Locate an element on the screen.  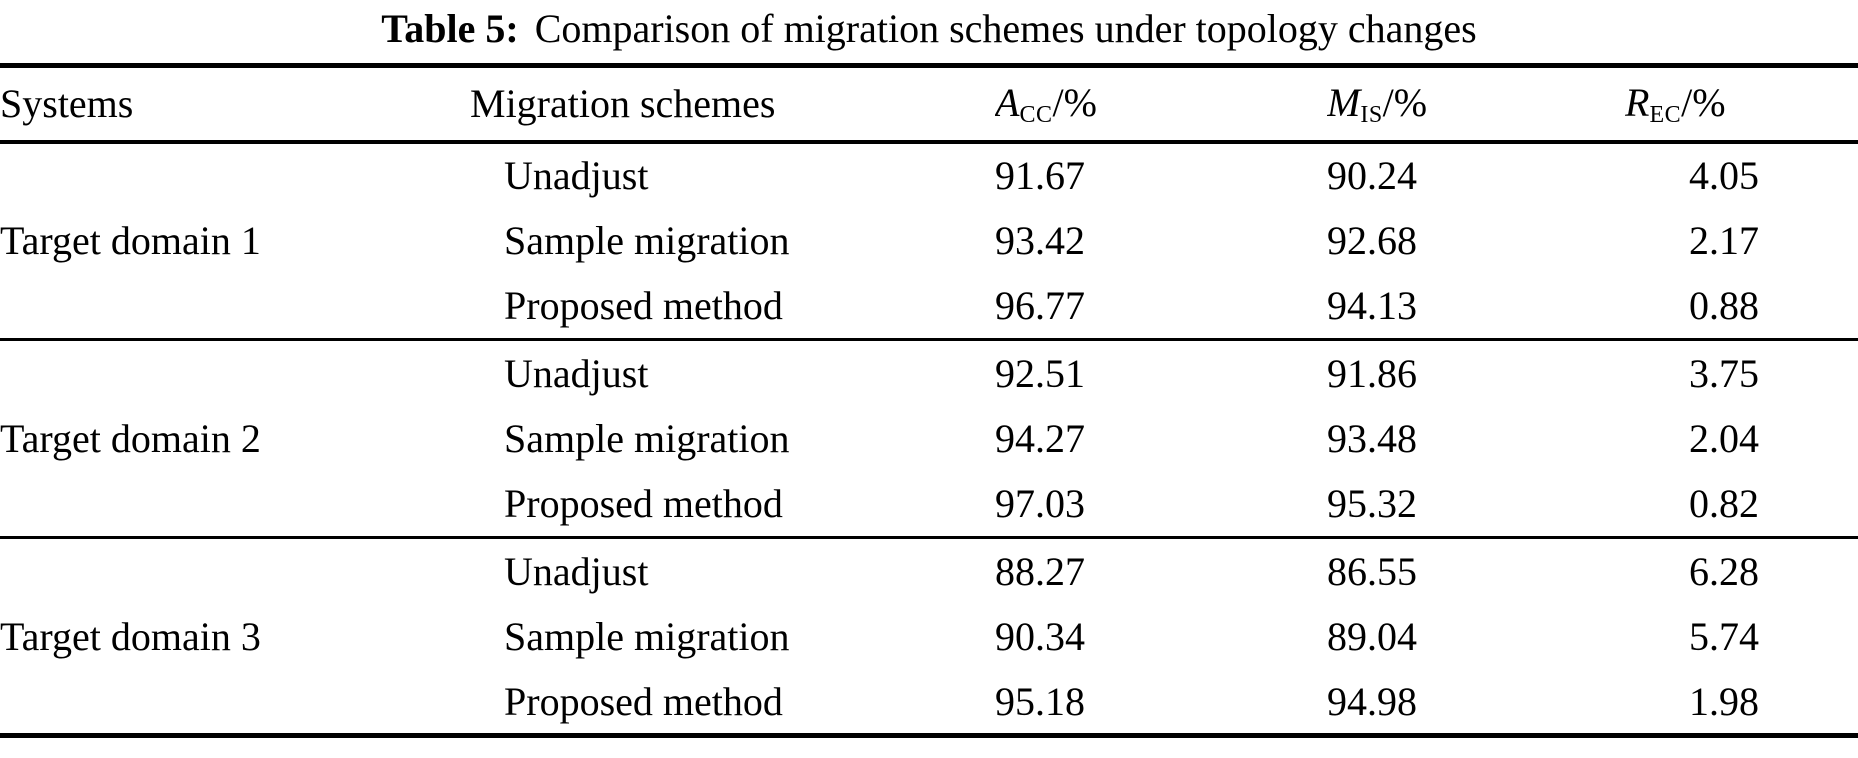
mis-value-cell: 93.48 is located at coordinates (1372, 438).